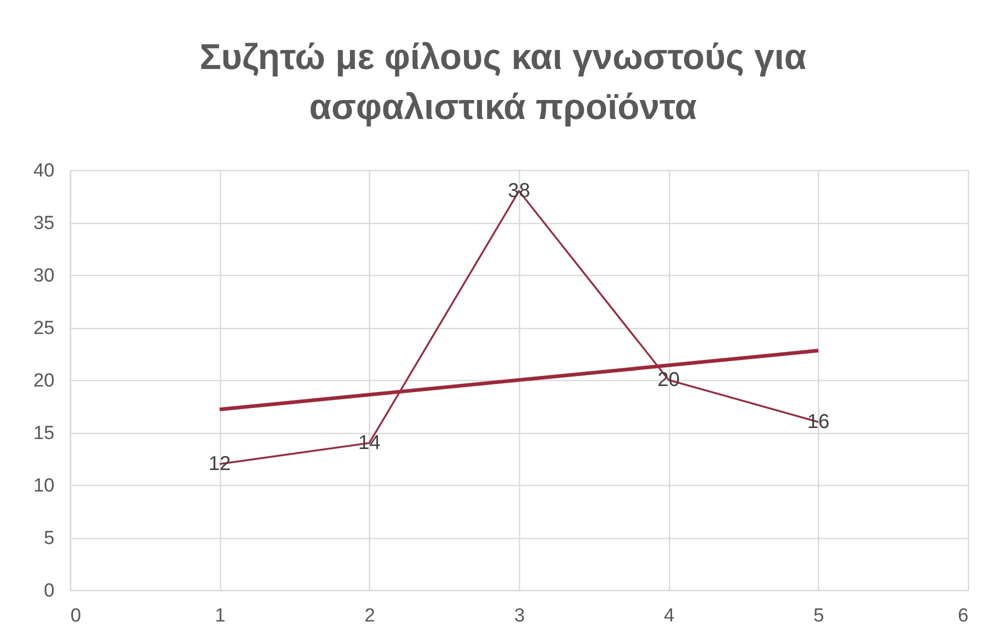  Describe the element at coordinates (43, 223) in the screenshot. I see `y-tick-label: 35` at that location.